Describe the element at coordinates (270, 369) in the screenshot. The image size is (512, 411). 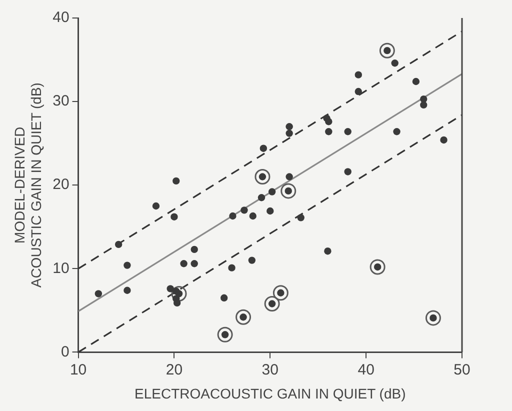
I see `x-tick-label: 30` at that location.